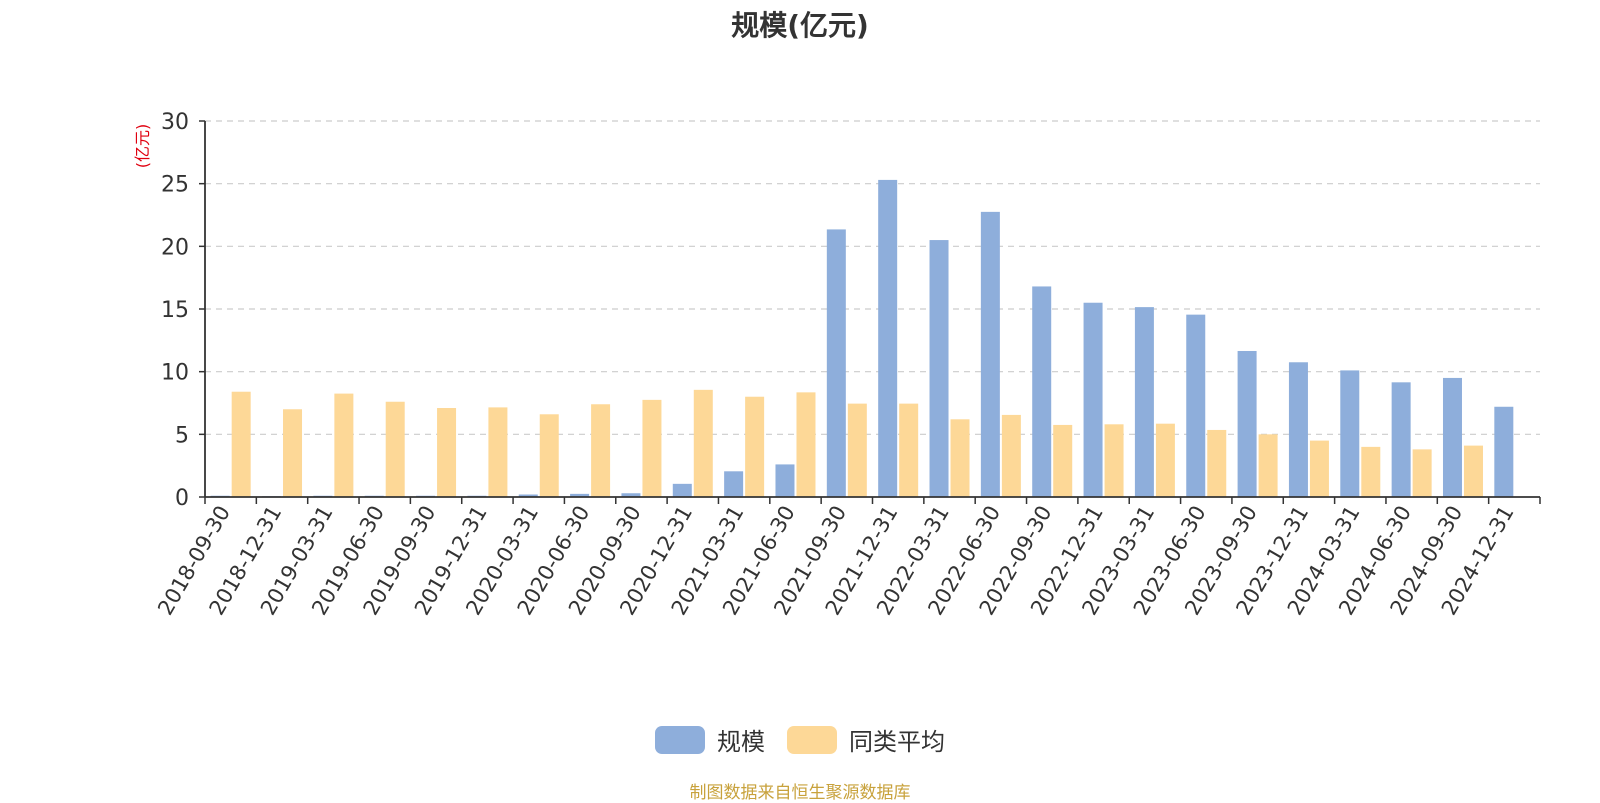  I want to click on y-tick-label: 25, so click(175, 185).